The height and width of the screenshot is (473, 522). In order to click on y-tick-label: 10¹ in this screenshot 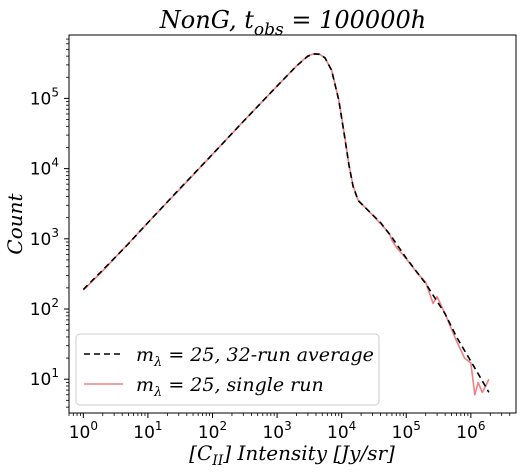, I will do `click(44, 378)`.